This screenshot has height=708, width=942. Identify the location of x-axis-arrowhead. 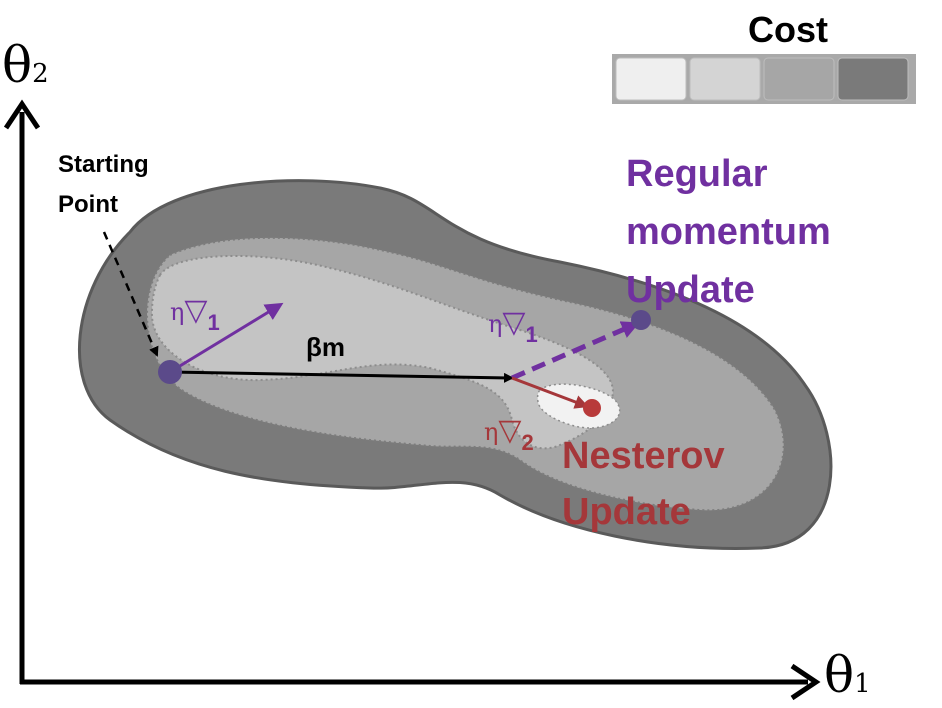
(805, 682).